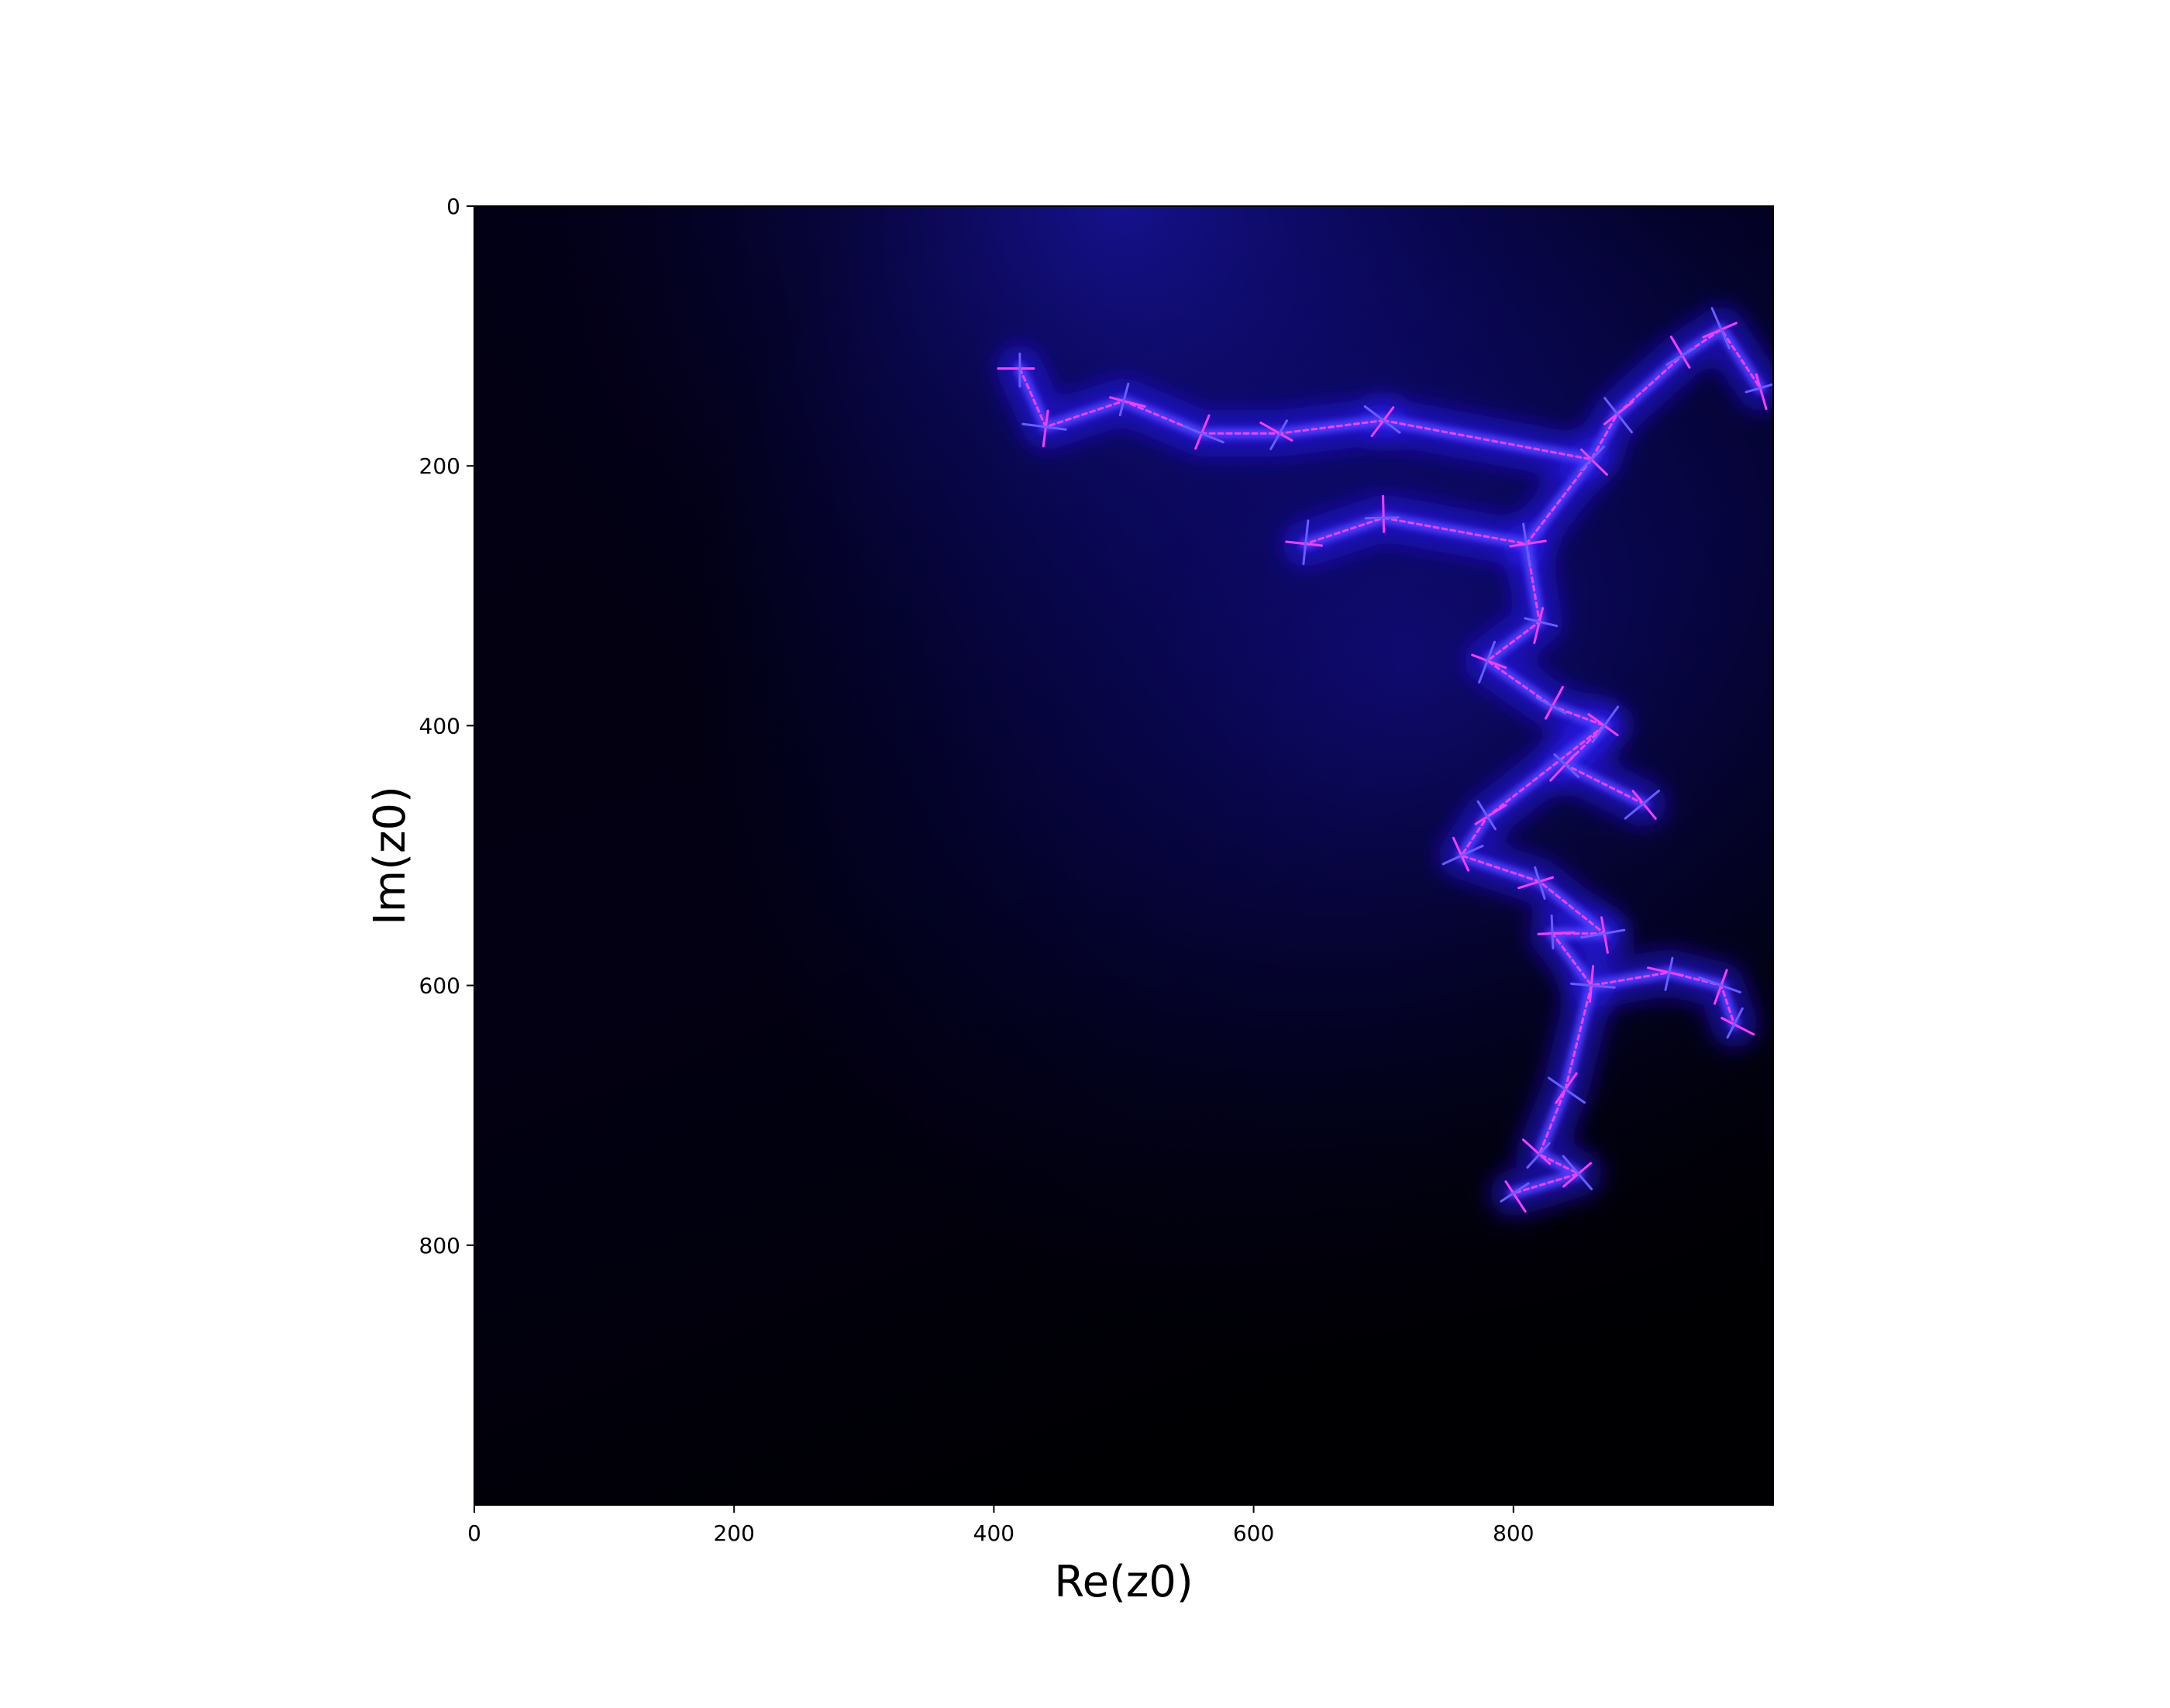 The image size is (2170, 1708). I want to click on x-axis-label: Re(z0), so click(1124, 1582).